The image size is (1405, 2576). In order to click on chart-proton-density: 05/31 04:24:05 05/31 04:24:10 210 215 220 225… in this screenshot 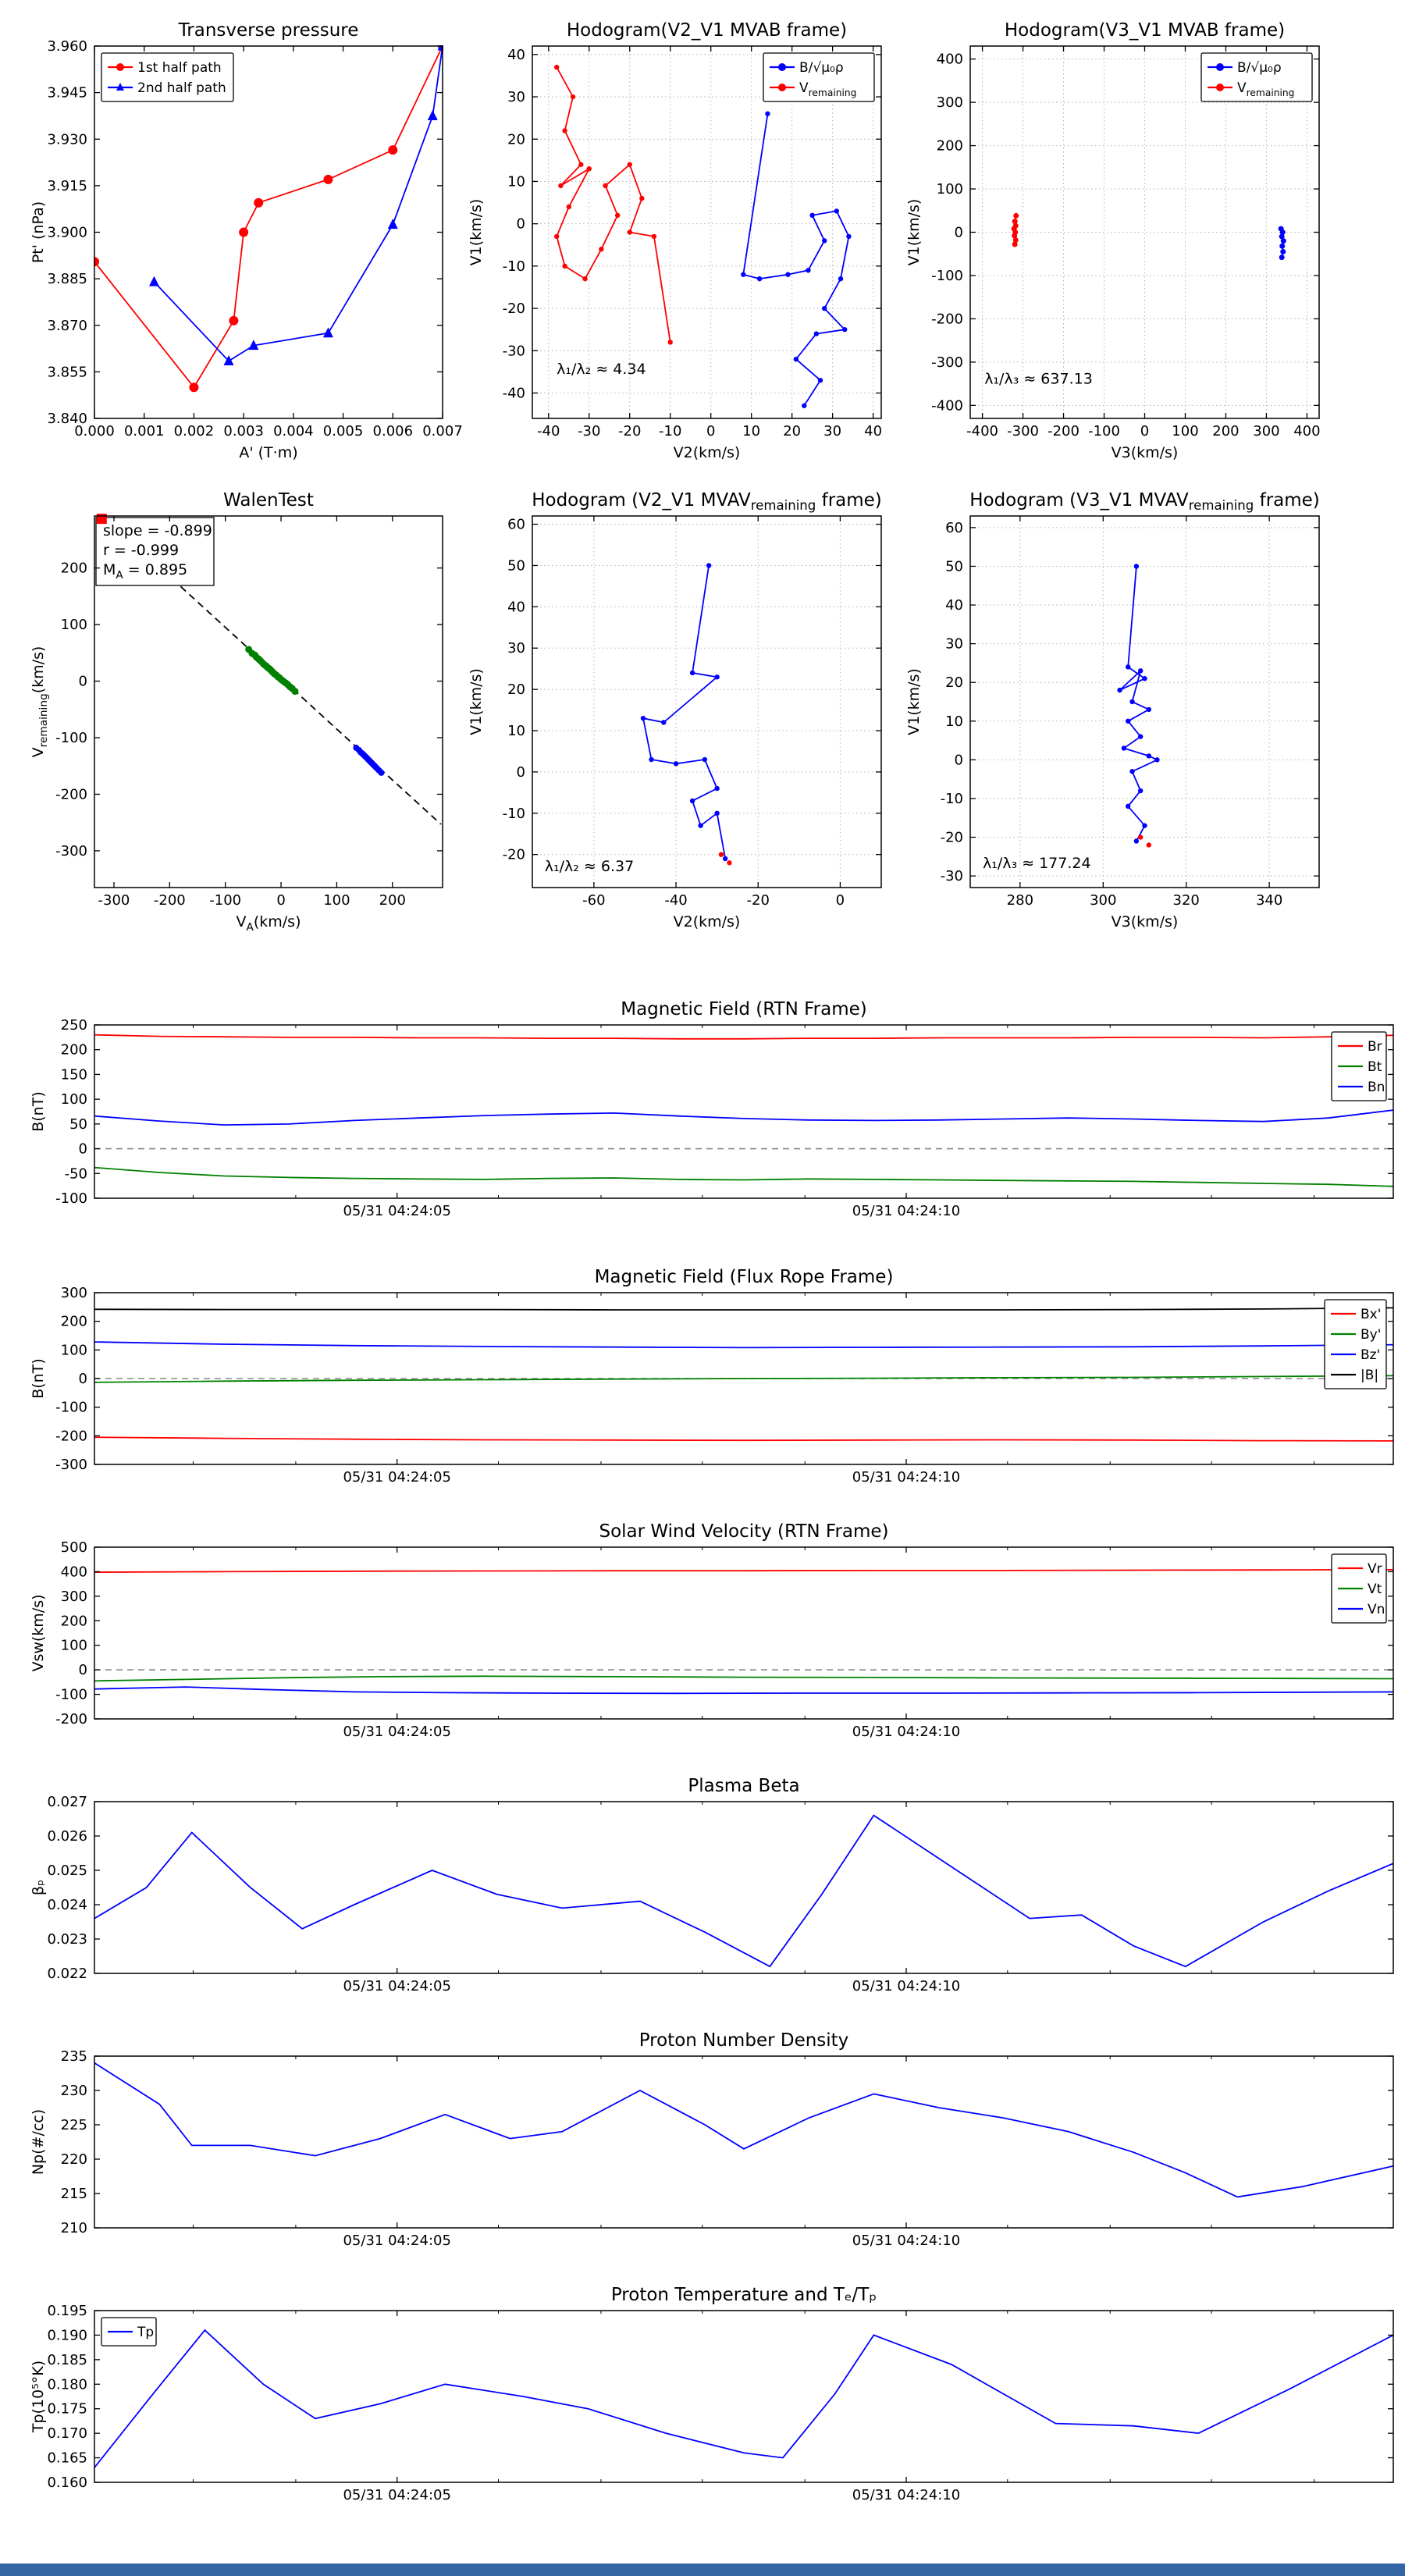, I will do `click(712, 2139)`.